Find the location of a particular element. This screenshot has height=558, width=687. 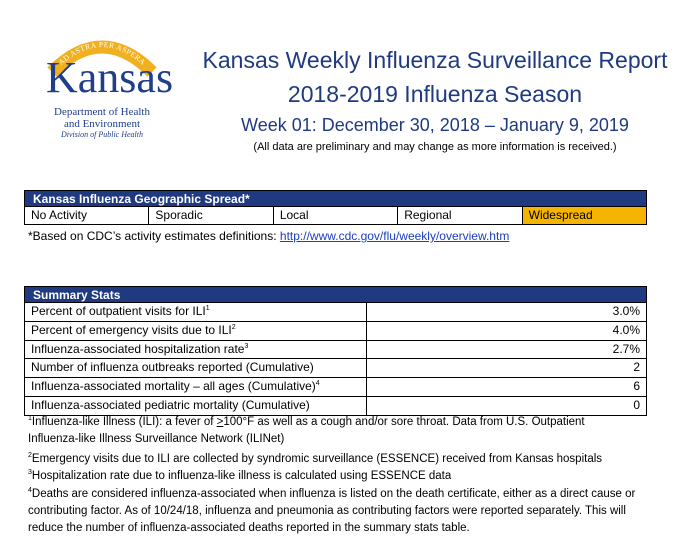

season-title: 2018-2019 Influenza Season is located at coordinates (435, 94).